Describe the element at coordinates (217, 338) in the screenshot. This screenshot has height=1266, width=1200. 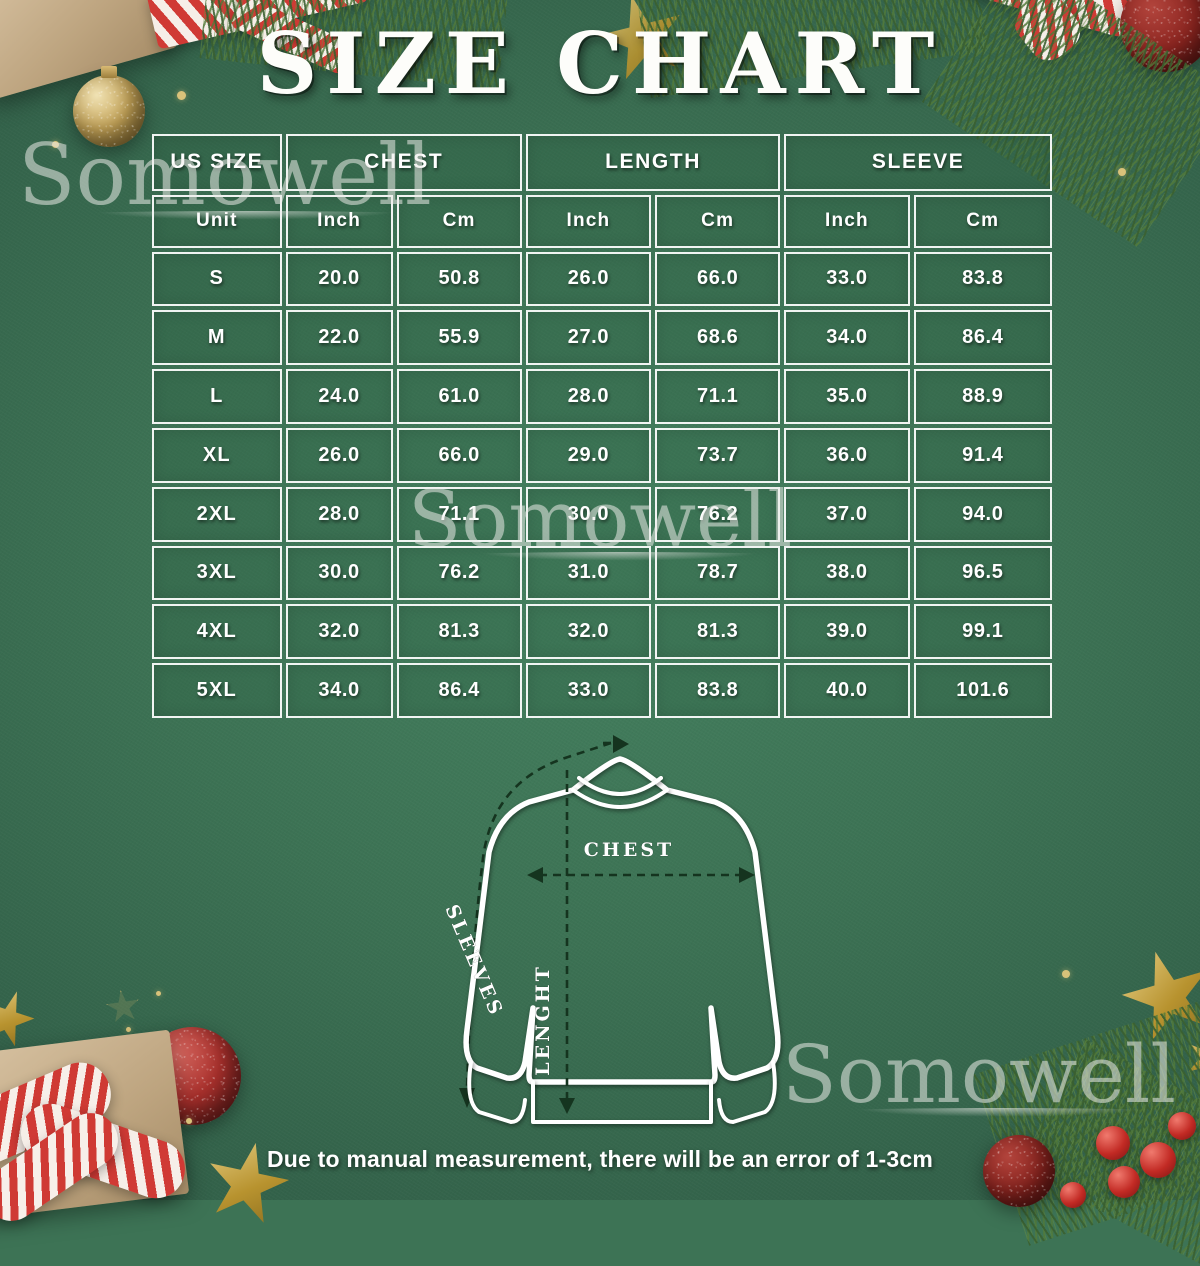
I see `cell-size: M` at that location.